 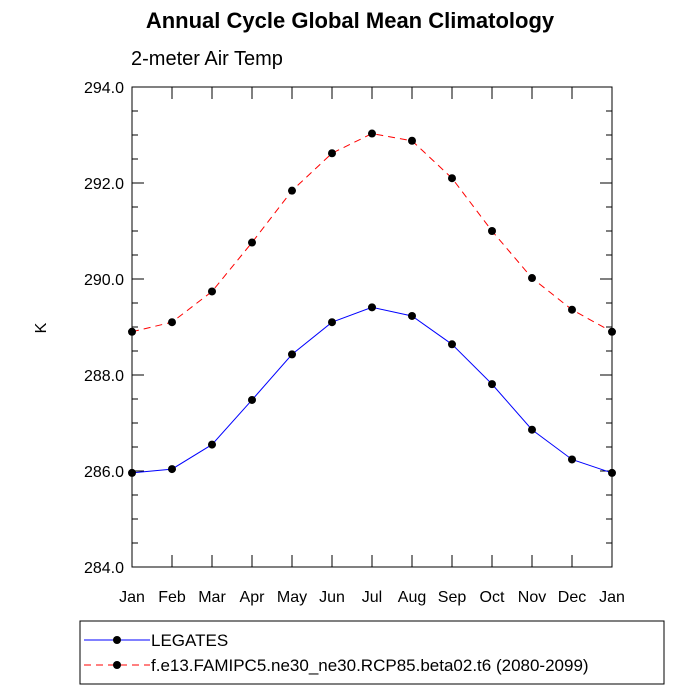 I want to click on y-tick-label: 284.0, so click(x=104, y=568).